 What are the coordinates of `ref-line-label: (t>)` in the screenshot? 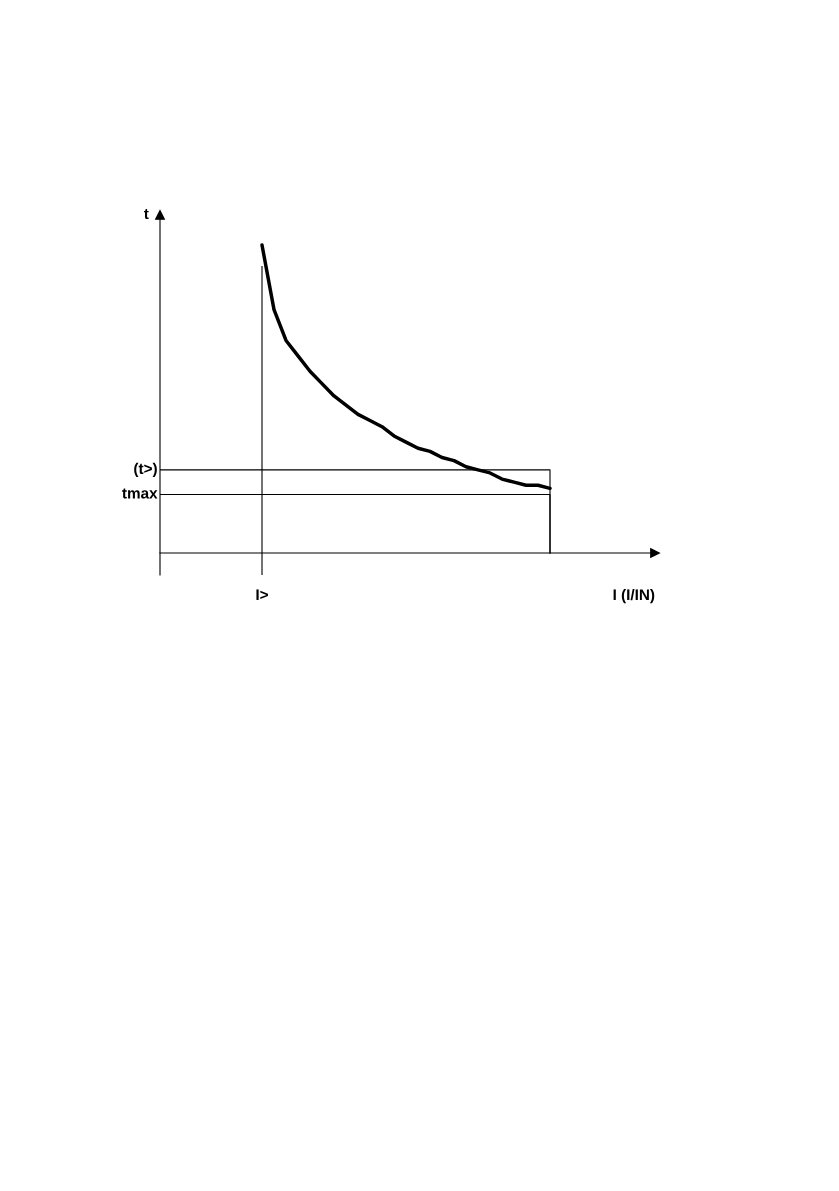 It's located at (145, 469).